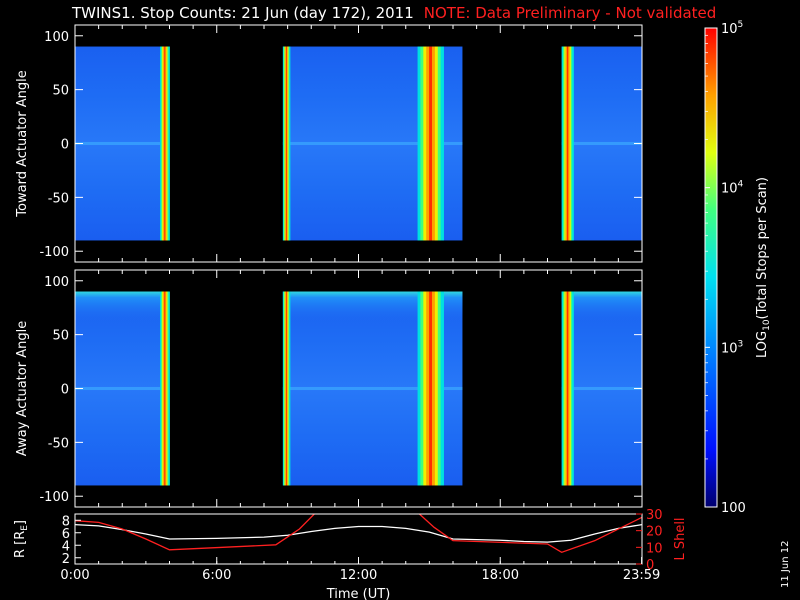  Describe the element at coordinates (785, 564) in the screenshot. I see `date-stamp: 11 Jun 12` at that location.